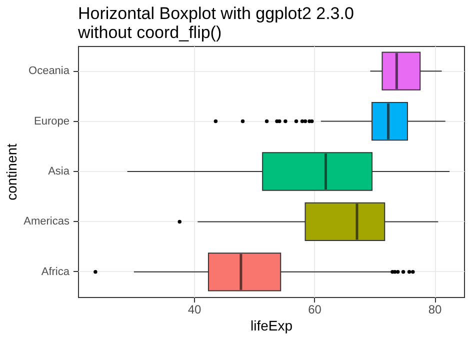 This screenshot has width=474, height=338. I want to click on x-tick-label: 60, so click(315, 309).